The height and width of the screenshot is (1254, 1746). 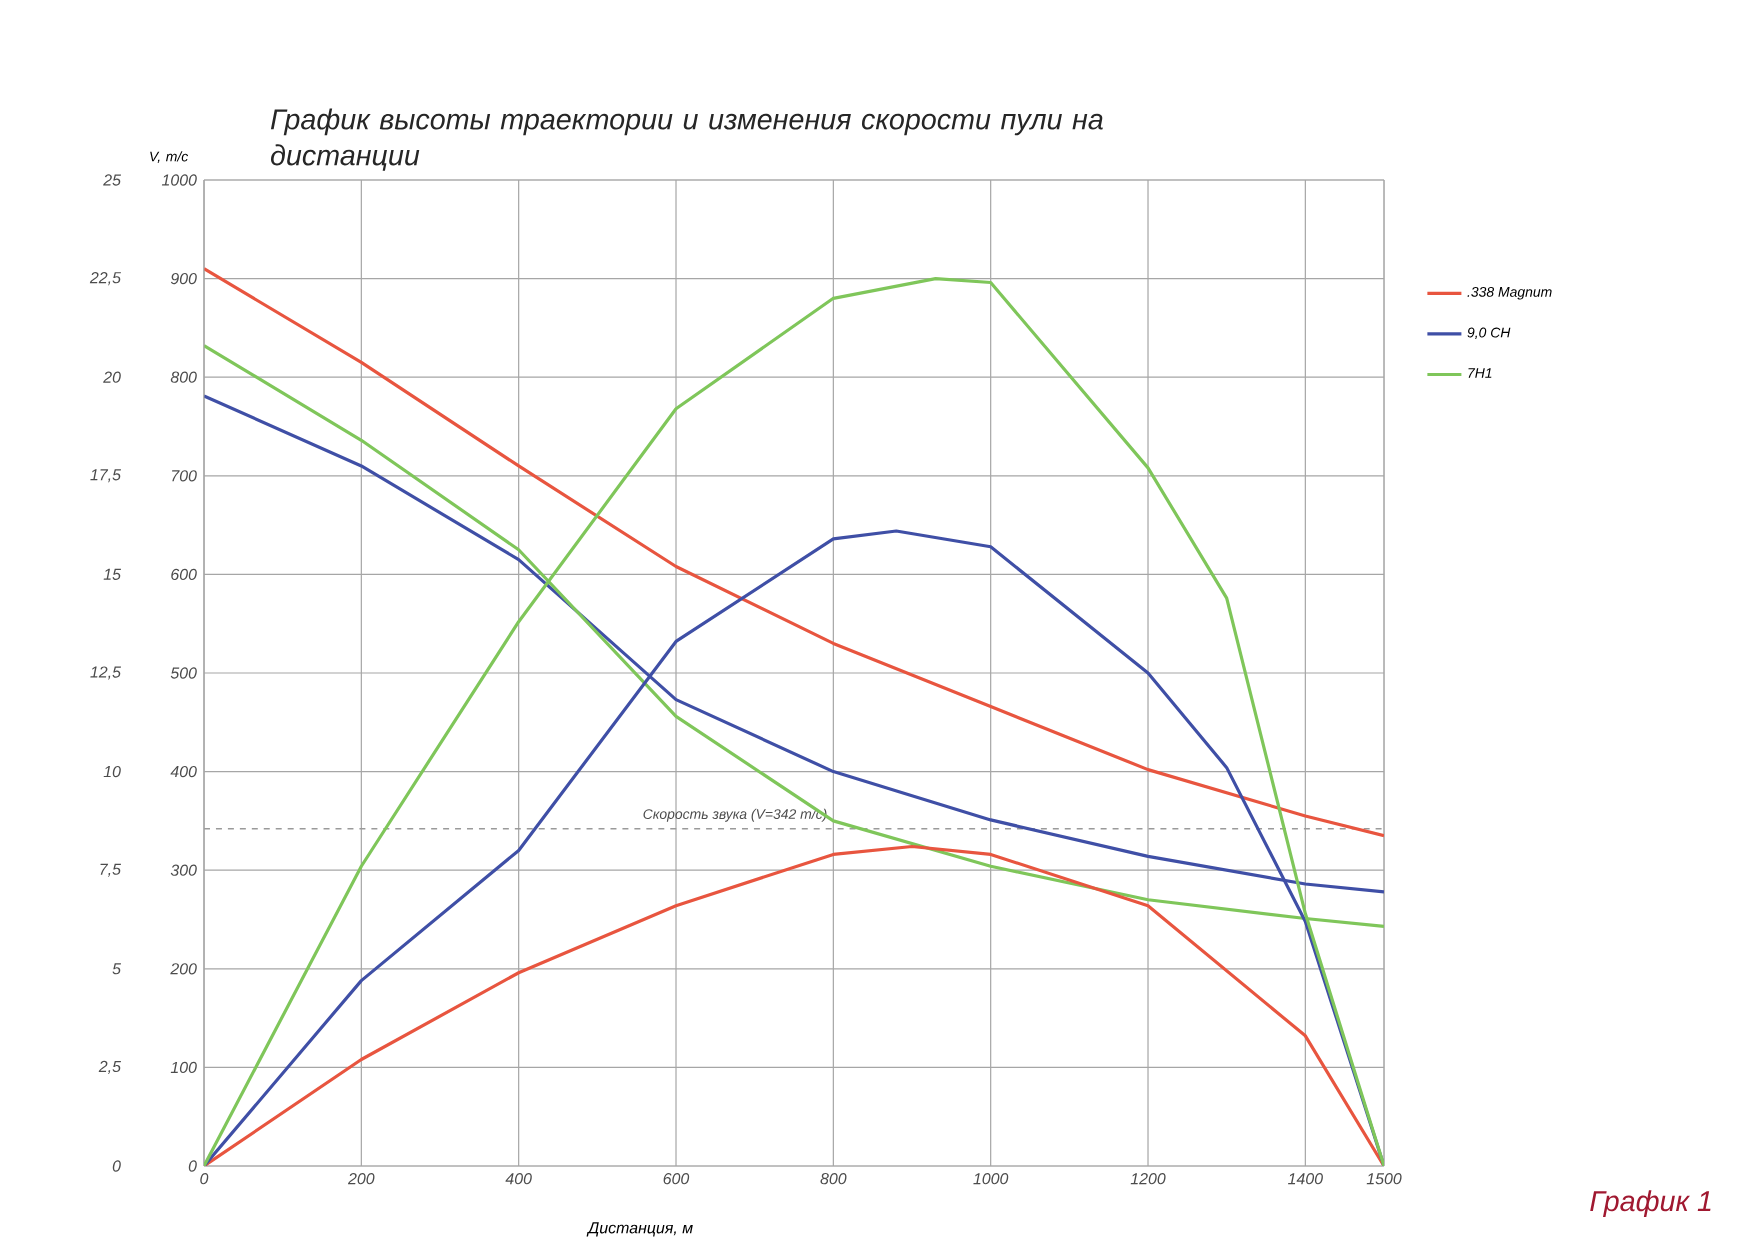 I want to click on text: График 1, so click(x=1650, y=1203).